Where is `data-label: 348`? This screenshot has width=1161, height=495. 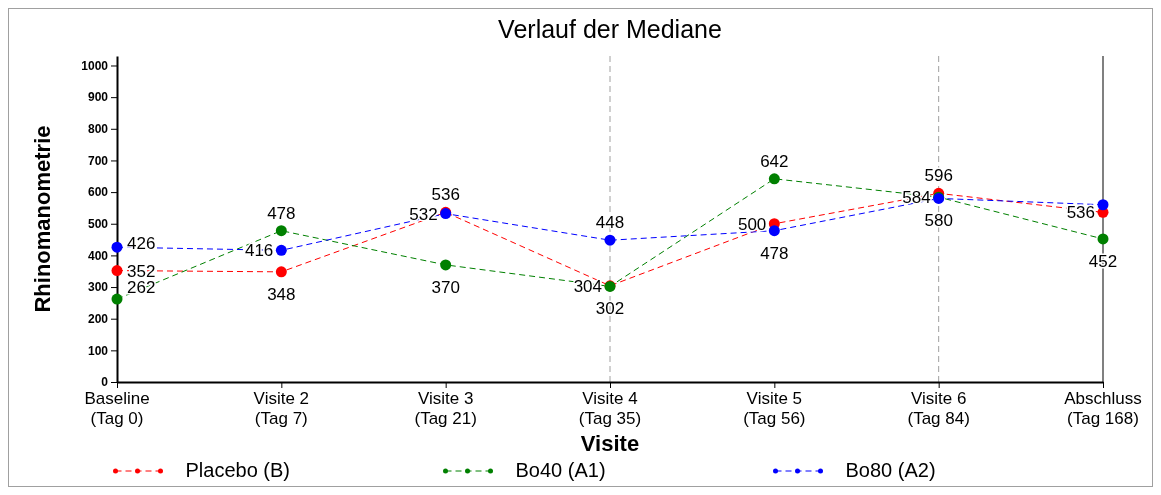
data-label: 348 is located at coordinates (281, 294).